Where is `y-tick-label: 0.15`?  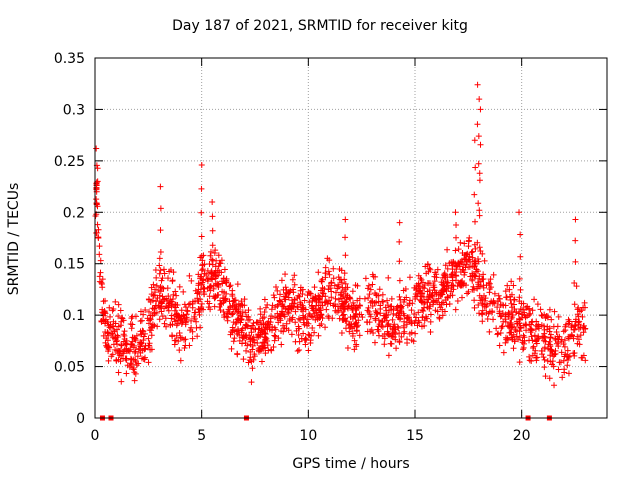 y-tick-label: 0.15 is located at coordinates (69, 265).